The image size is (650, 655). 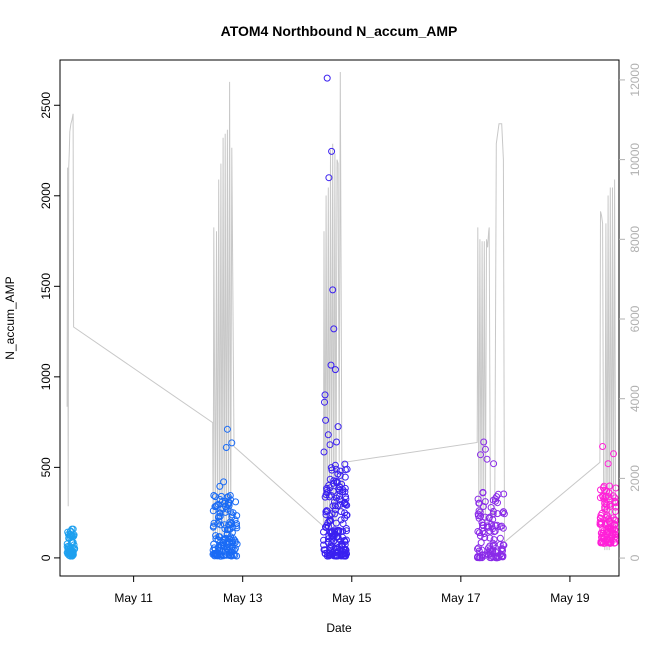 What do you see at coordinates (635, 80) in the screenshot?
I see `y2-tick-label: 12000` at bounding box center [635, 80].